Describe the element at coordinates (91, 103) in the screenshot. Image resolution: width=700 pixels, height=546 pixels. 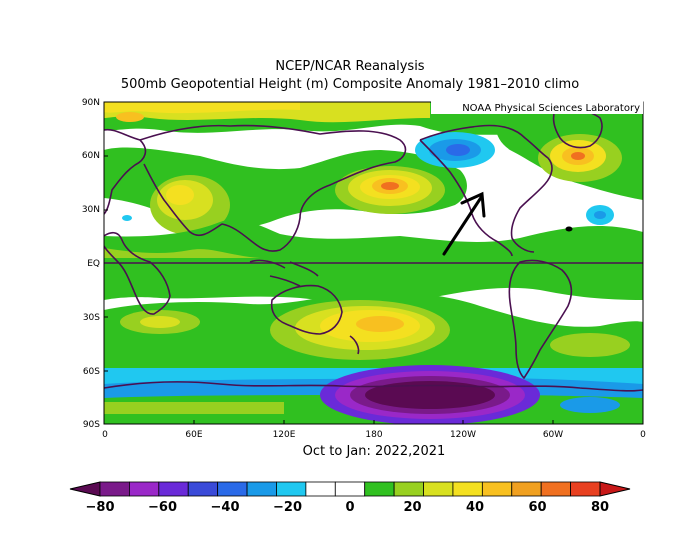
I see `lat-label: 90N` at that location.